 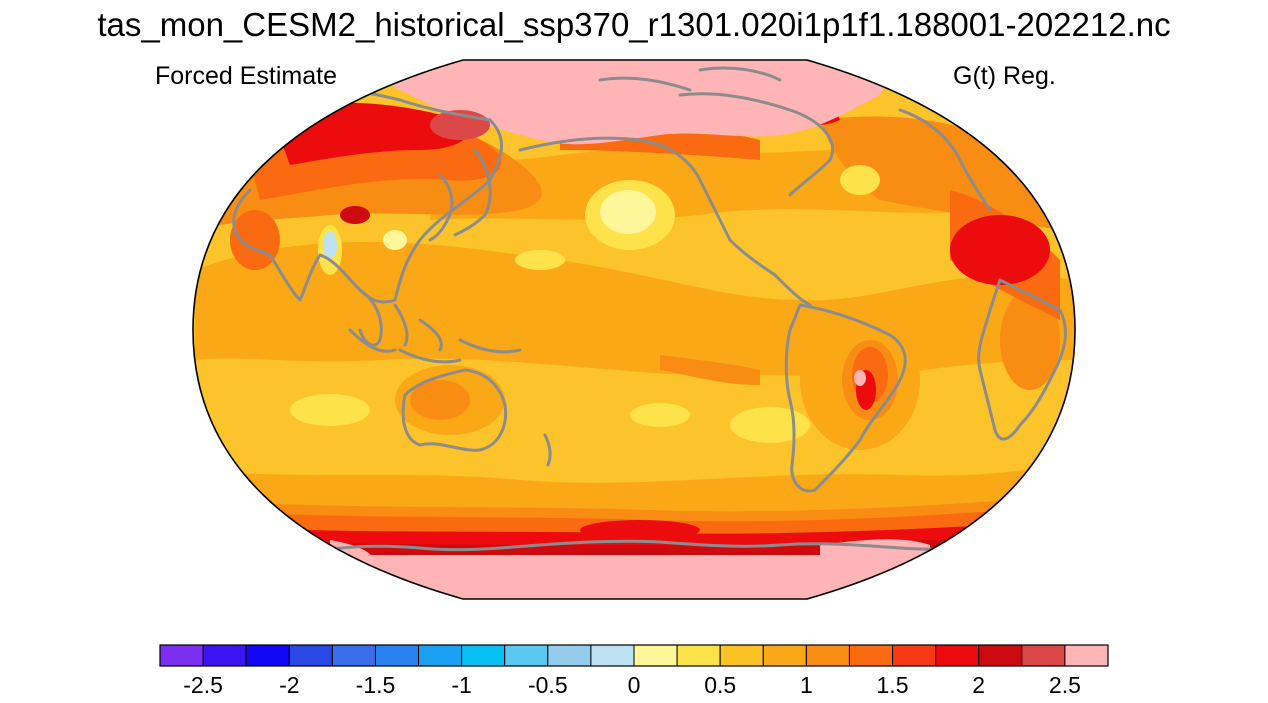 What do you see at coordinates (461, 685) in the screenshot?
I see `colorbar-tick-label: -1` at bounding box center [461, 685].